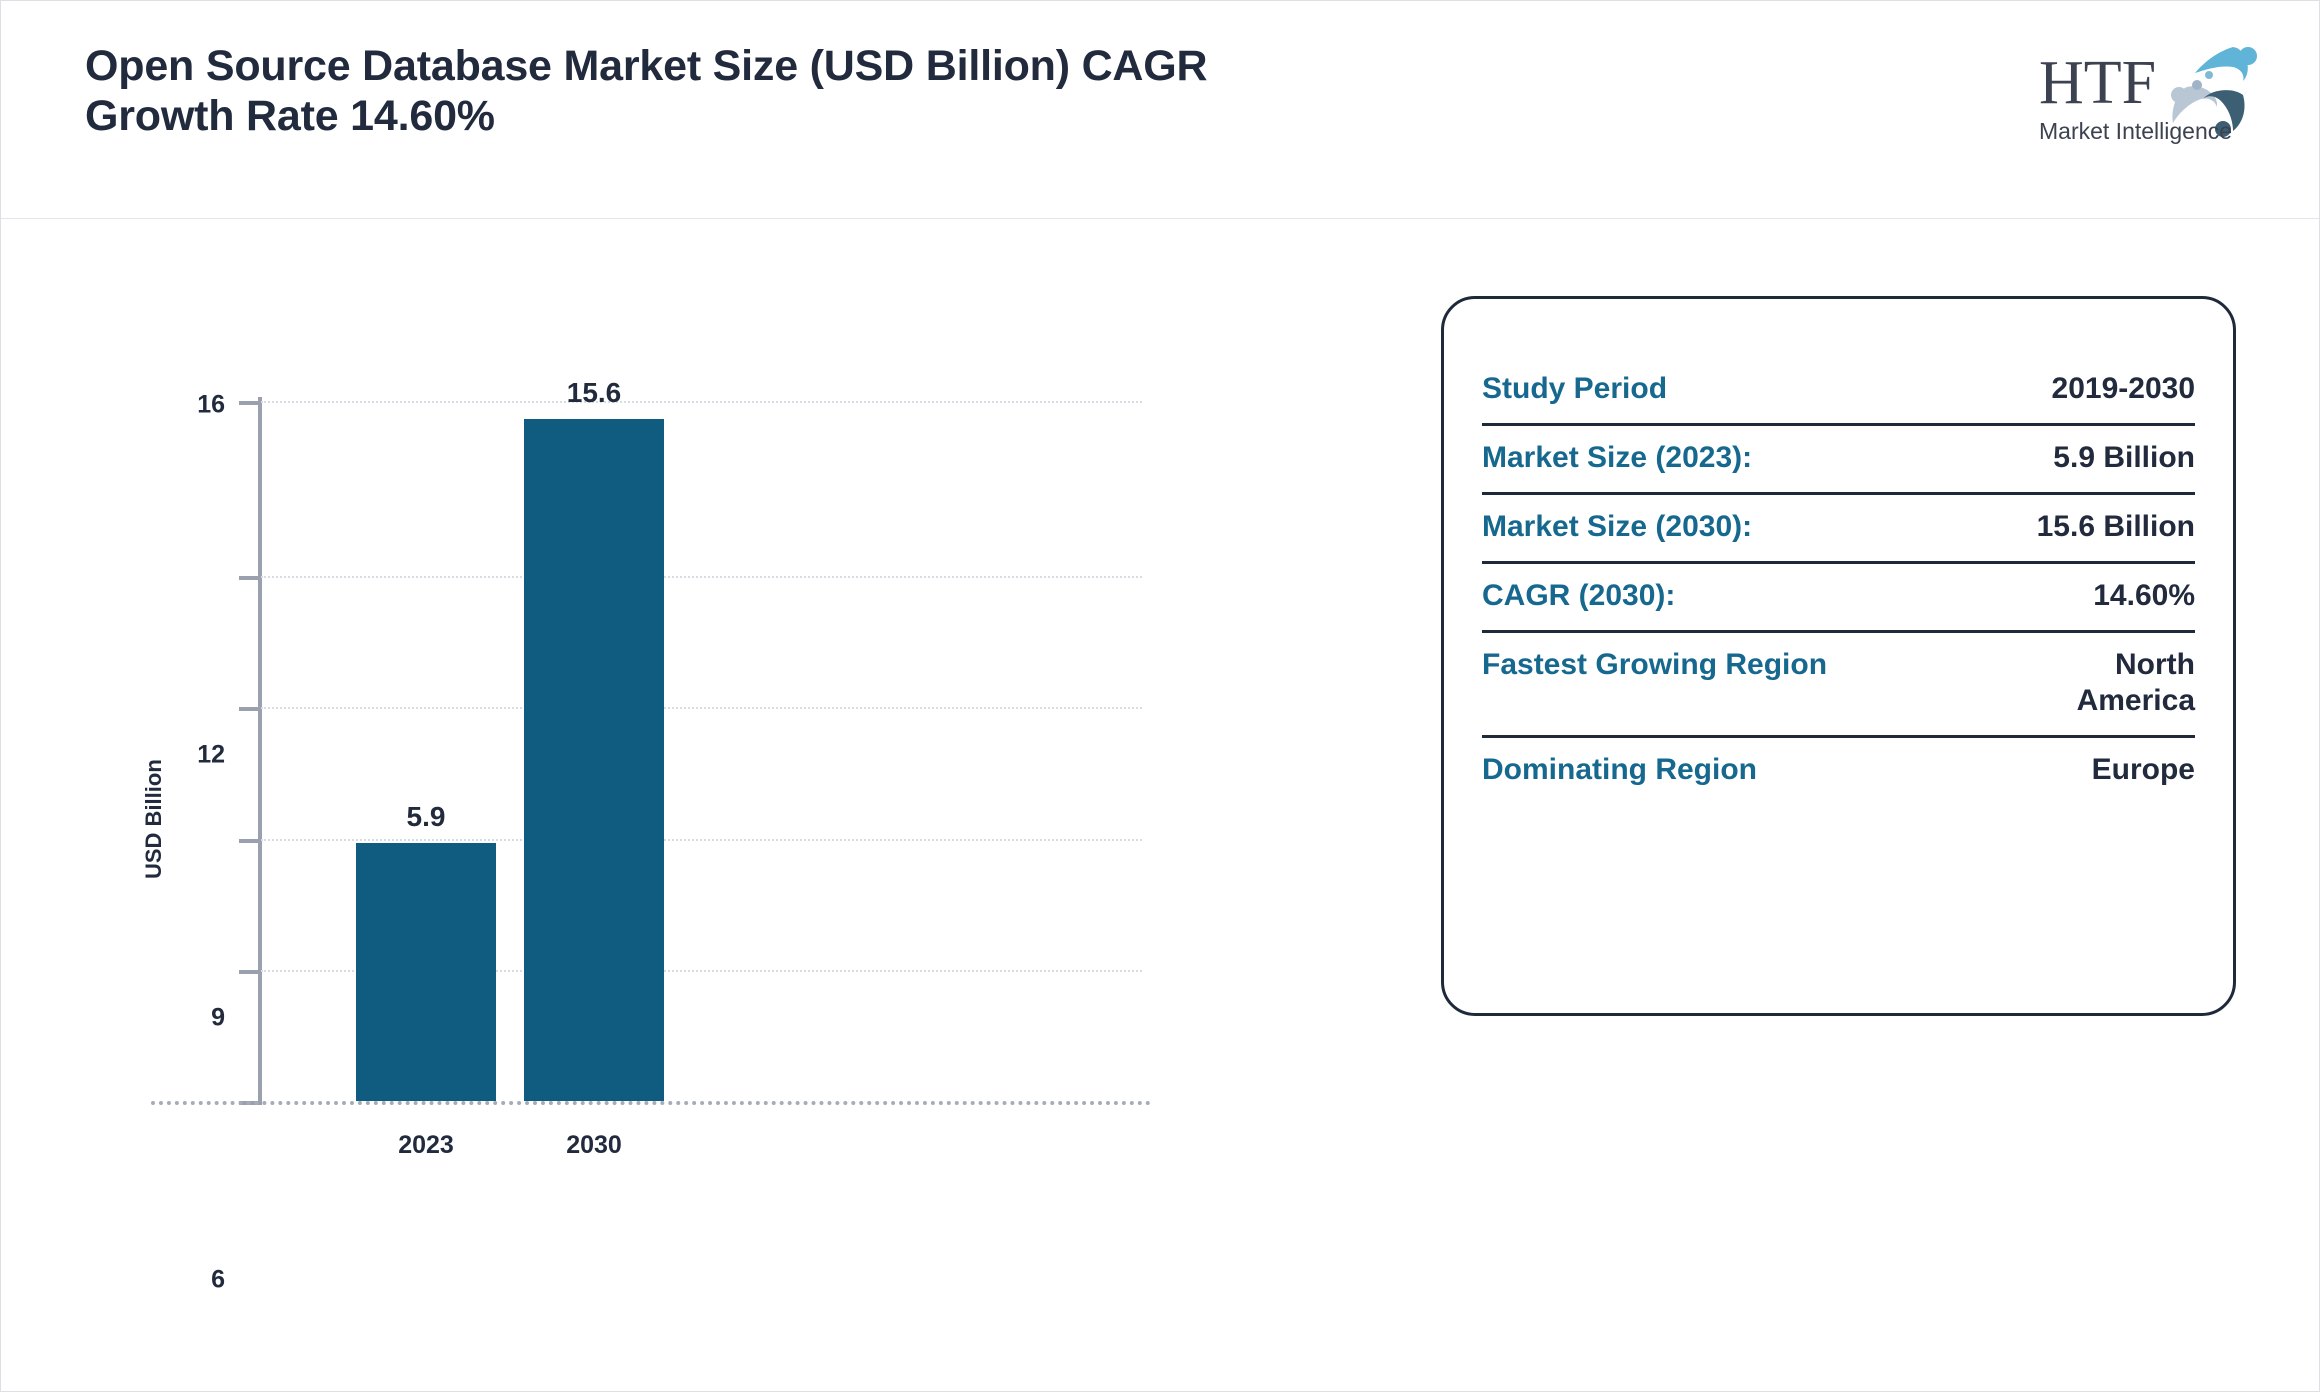 Image resolution: width=2320 pixels, height=1392 pixels. Describe the element at coordinates (1838, 391) in the screenshot. I see `card-row: Study Period 2019-2030` at that location.